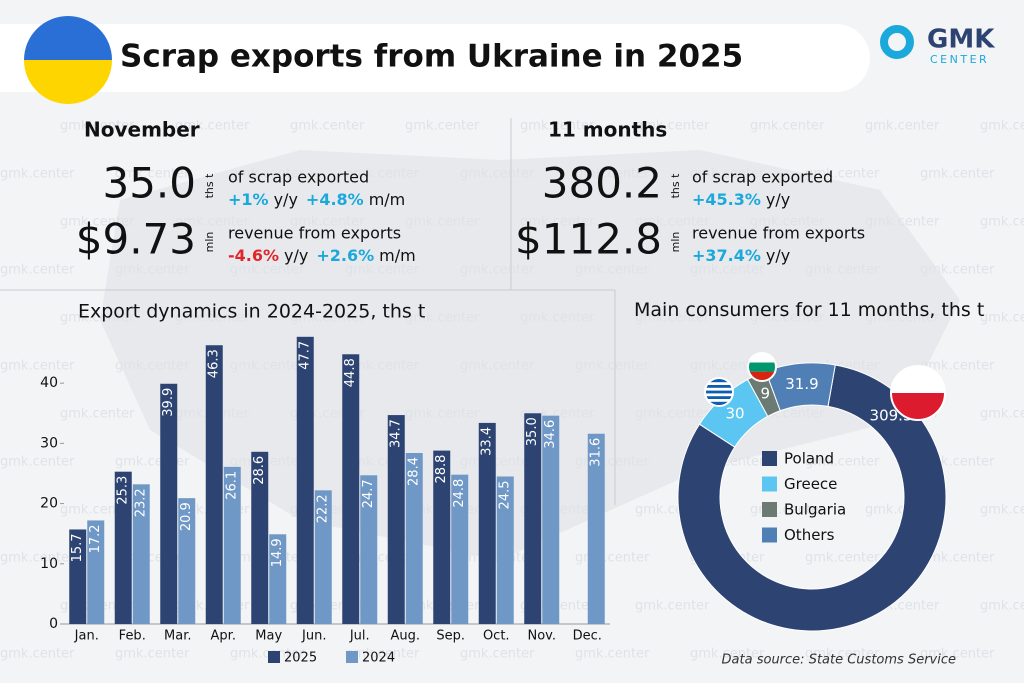 The width and height of the screenshot is (1024, 683). Describe the element at coordinates (136, 239) in the screenshot. I see `kpi-value: $9.73` at that location.